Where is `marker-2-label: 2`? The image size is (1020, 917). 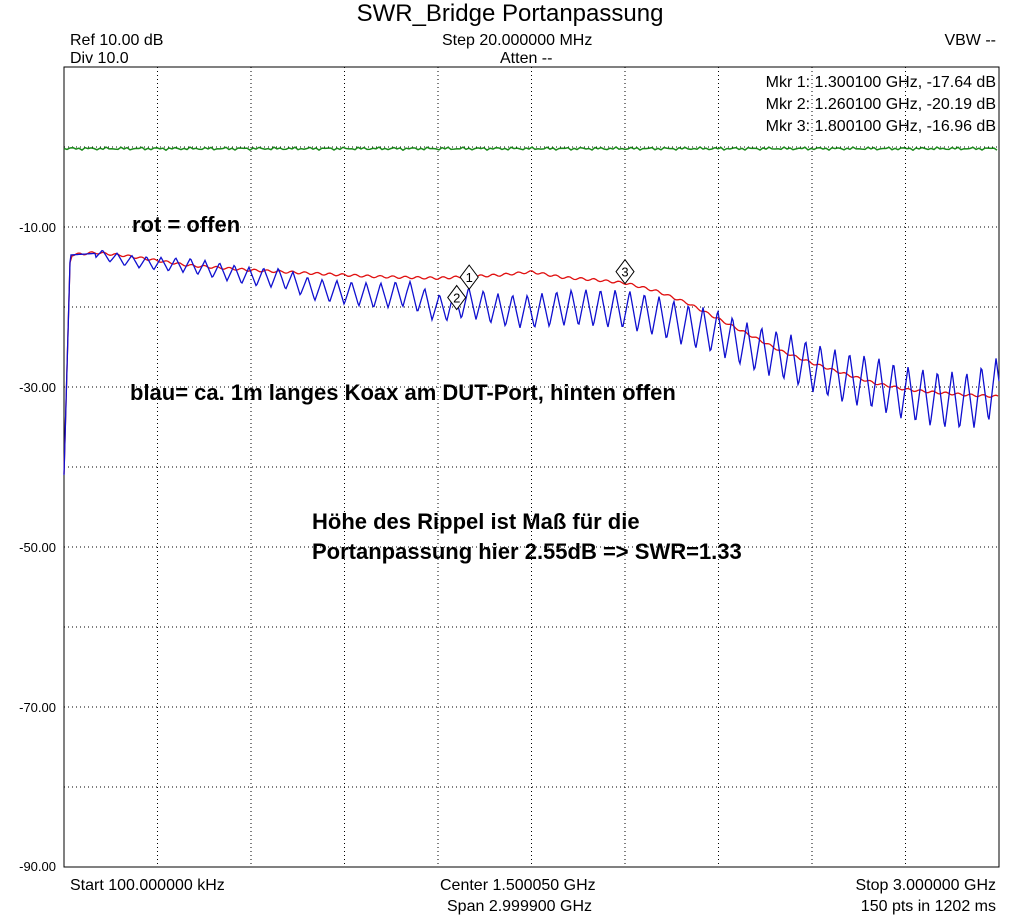 marker-2-label: 2 is located at coordinates (456, 298).